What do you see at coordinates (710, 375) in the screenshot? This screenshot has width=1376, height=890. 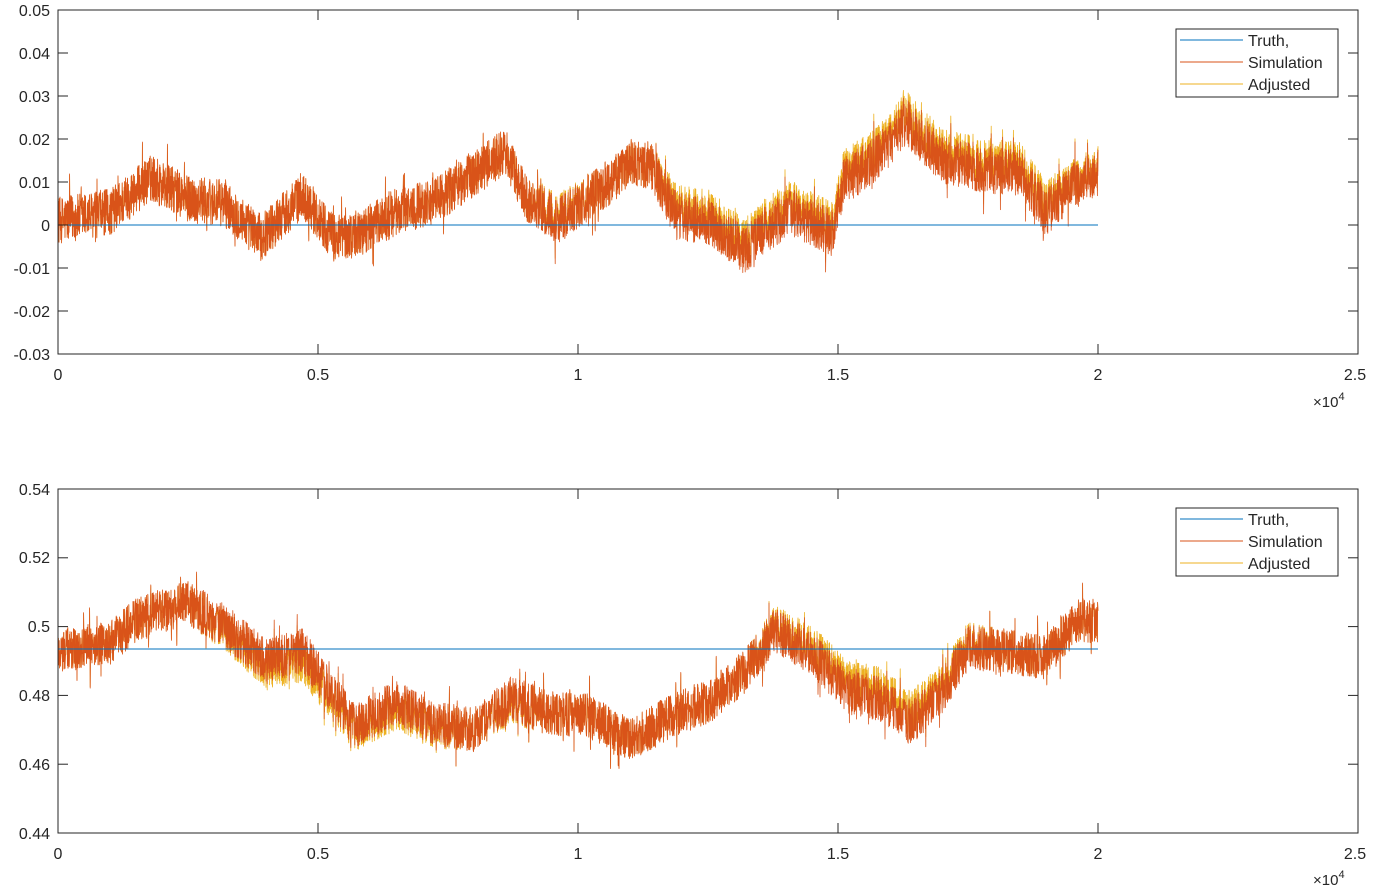 I see `top-x-tick-labels: 0 0.5 1 1.5 2 2.5` at bounding box center [710, 375].